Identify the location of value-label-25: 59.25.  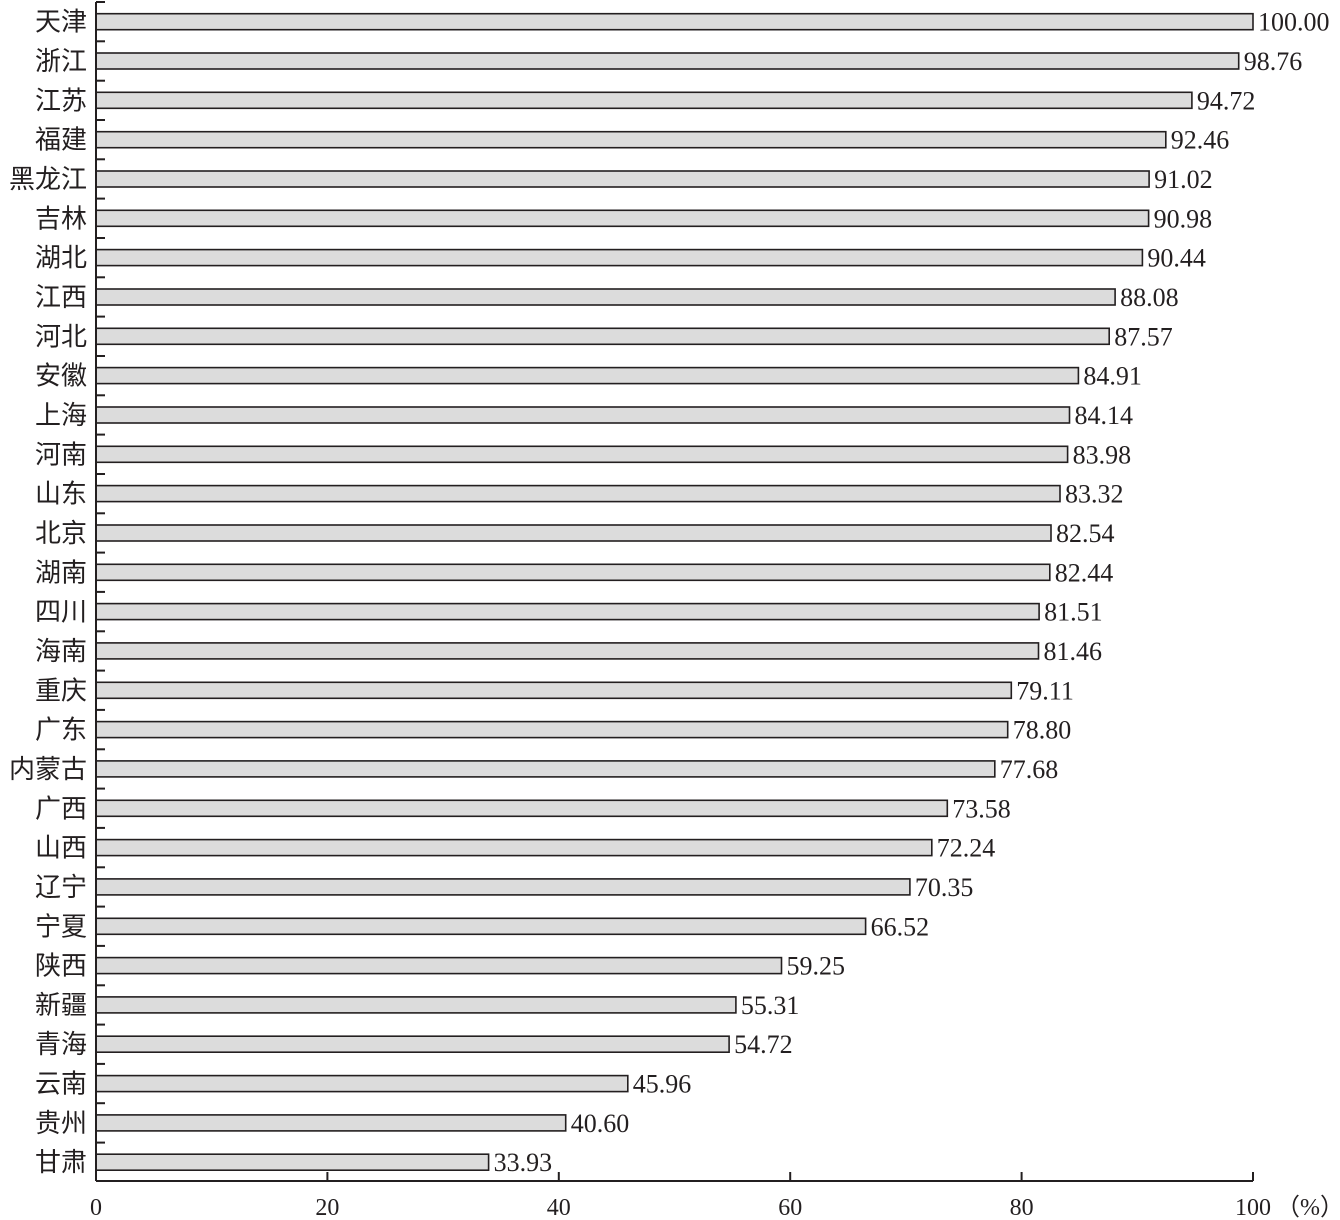
(816, 966).